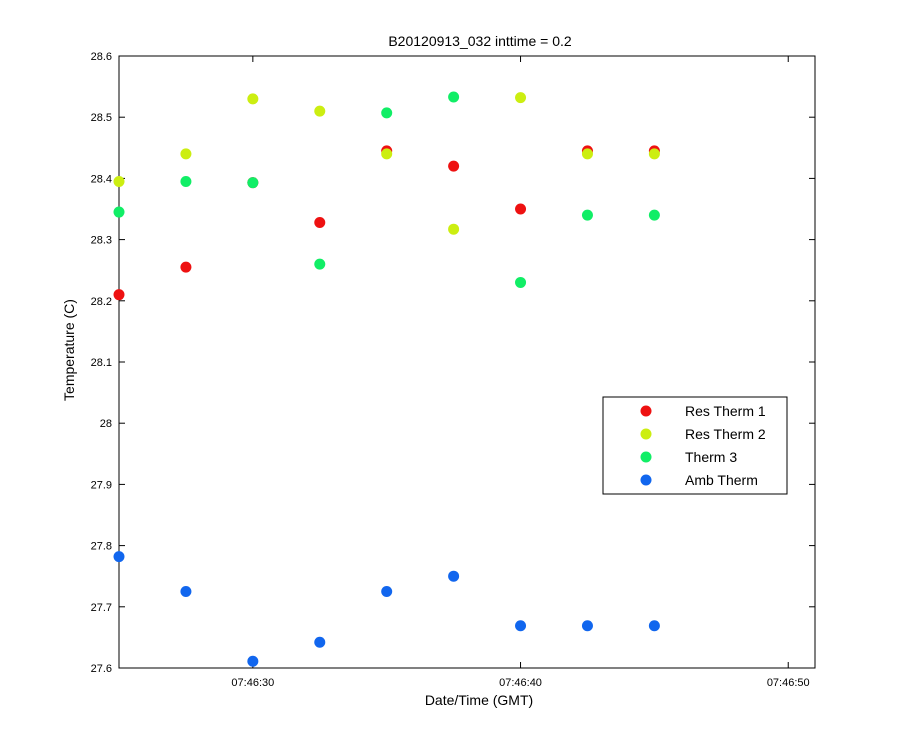 This screenshot has height=750, width=900. Describe the element at coordinates (69, 350) in the screenshot. I see `y-axis-label: Temperature (C)` at that location.